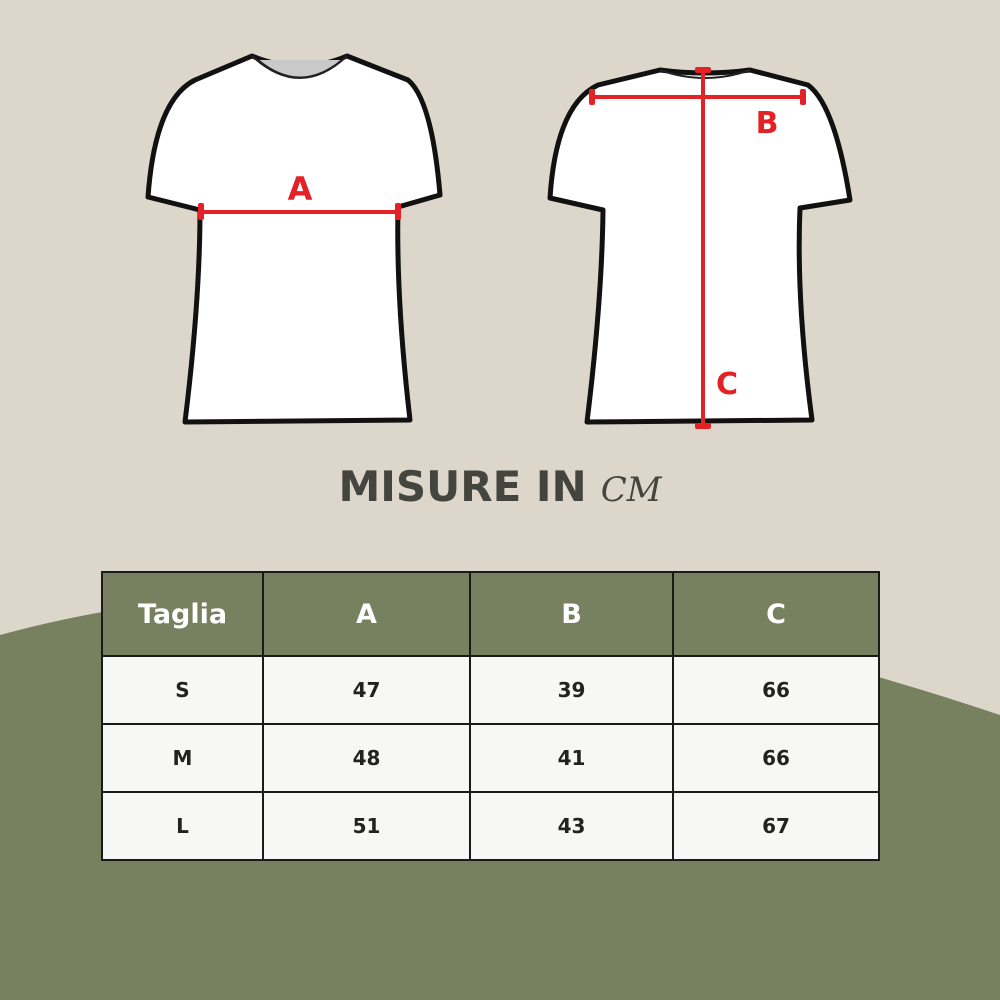 Image resolution: width=1000 pixels, height=1000 pixels. Describe the element at coordinates (727, 384) in the screenshot. I see `label-c: C` at that location.